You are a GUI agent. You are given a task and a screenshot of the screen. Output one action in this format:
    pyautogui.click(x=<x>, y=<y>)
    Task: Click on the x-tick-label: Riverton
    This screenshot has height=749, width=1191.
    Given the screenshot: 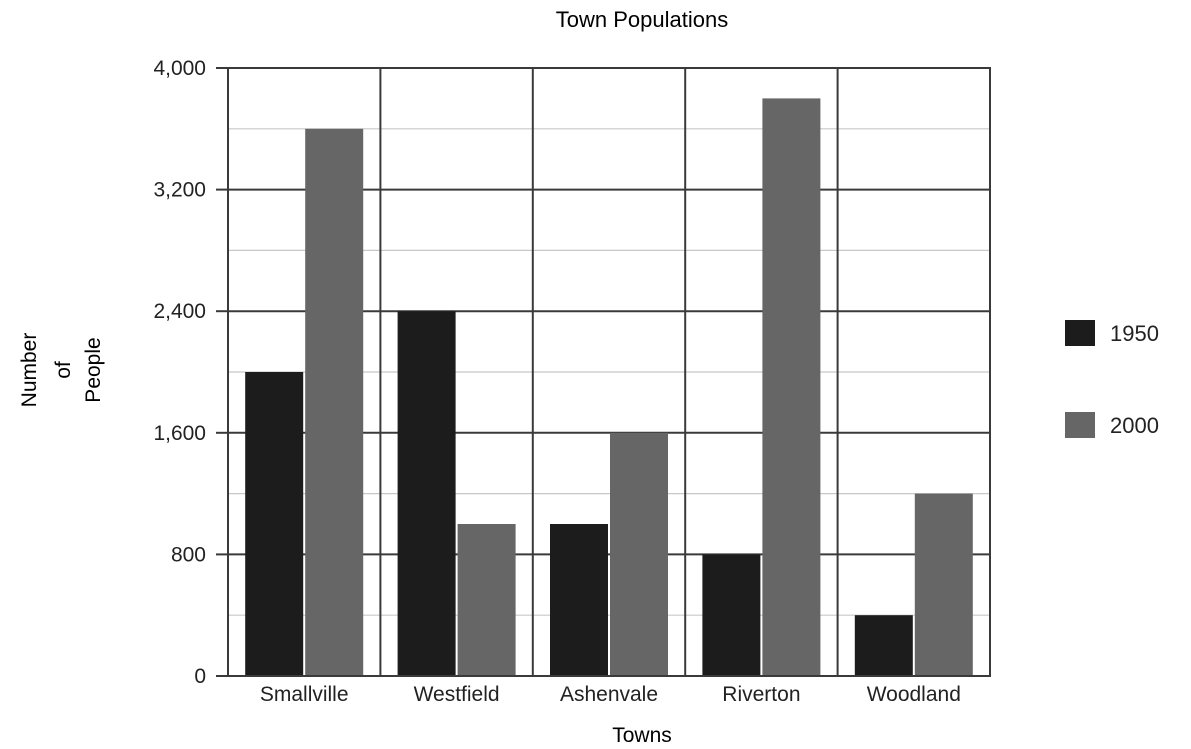 What is the action you would take?
    pyautogui.click(x=761, y=694)
    